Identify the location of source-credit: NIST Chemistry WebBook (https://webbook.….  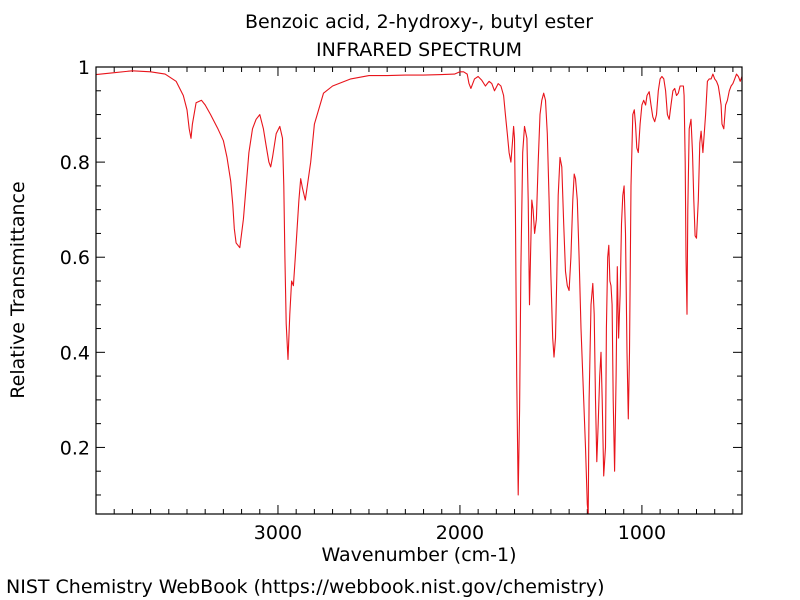
(305, 587).